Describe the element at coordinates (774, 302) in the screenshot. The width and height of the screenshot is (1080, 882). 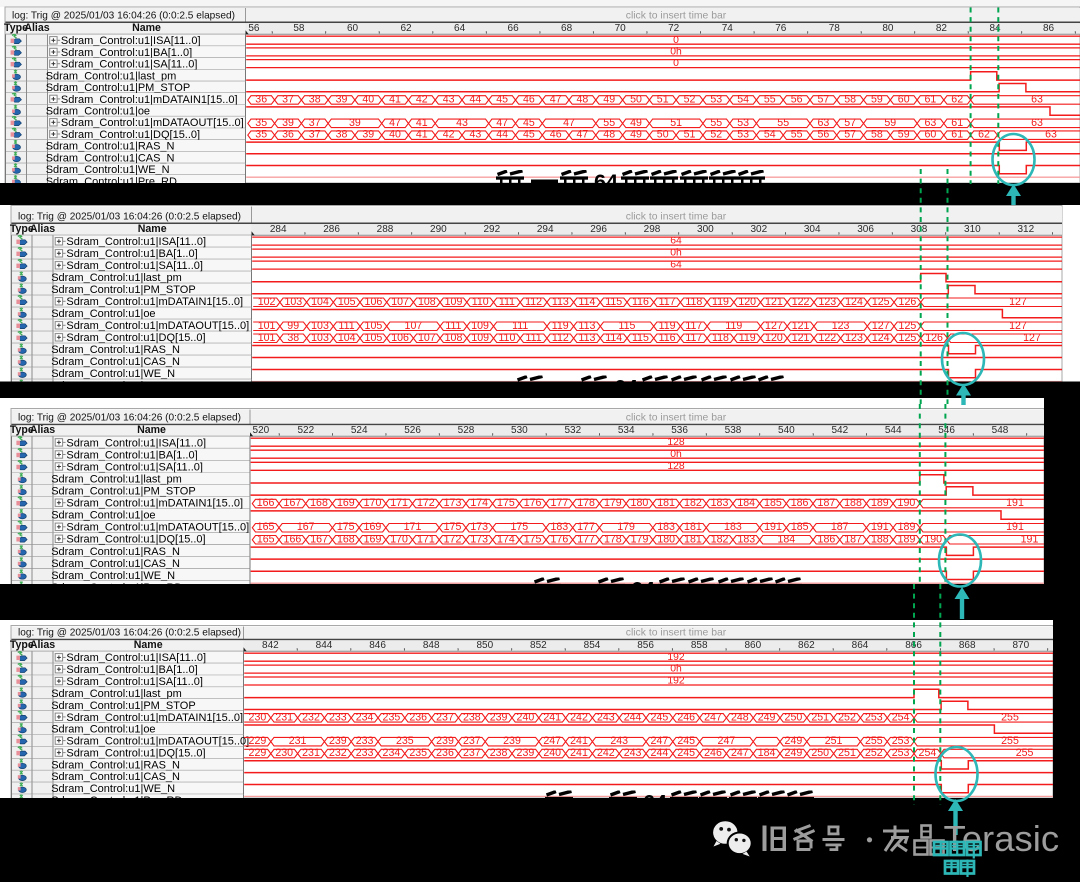
I see `svg-text: 121` at that location.